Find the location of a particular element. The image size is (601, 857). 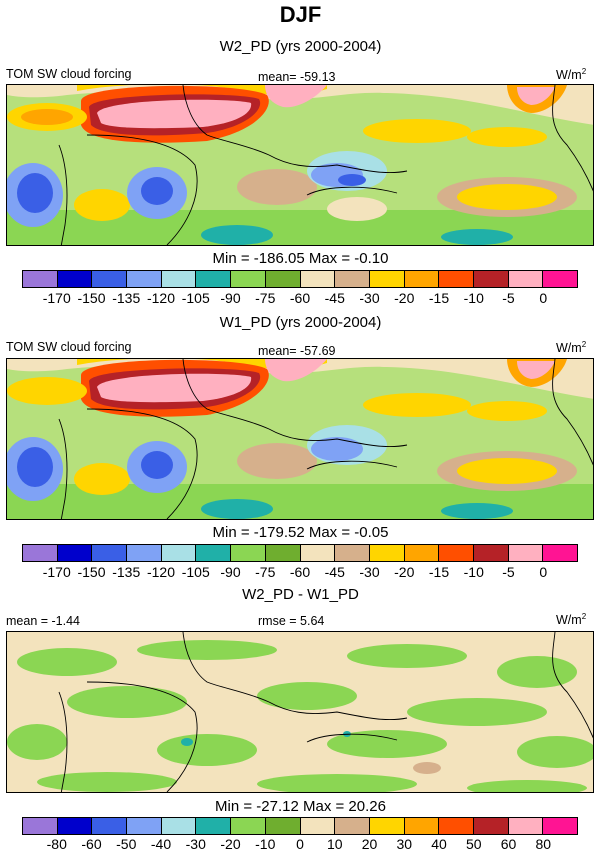

tick-label: 30 is located at coordinates (404, 844).